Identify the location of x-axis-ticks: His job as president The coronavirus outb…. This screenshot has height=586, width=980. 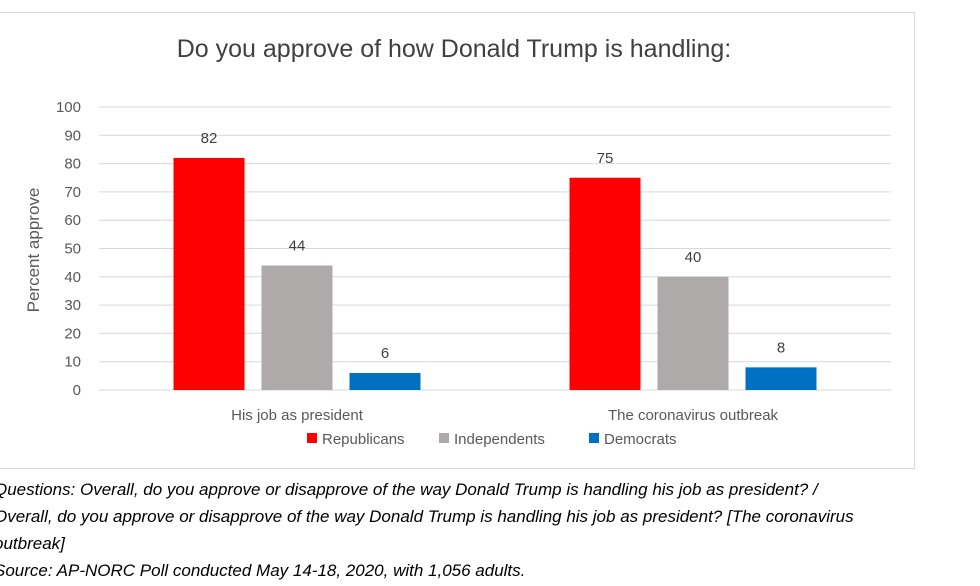
(504, 415).